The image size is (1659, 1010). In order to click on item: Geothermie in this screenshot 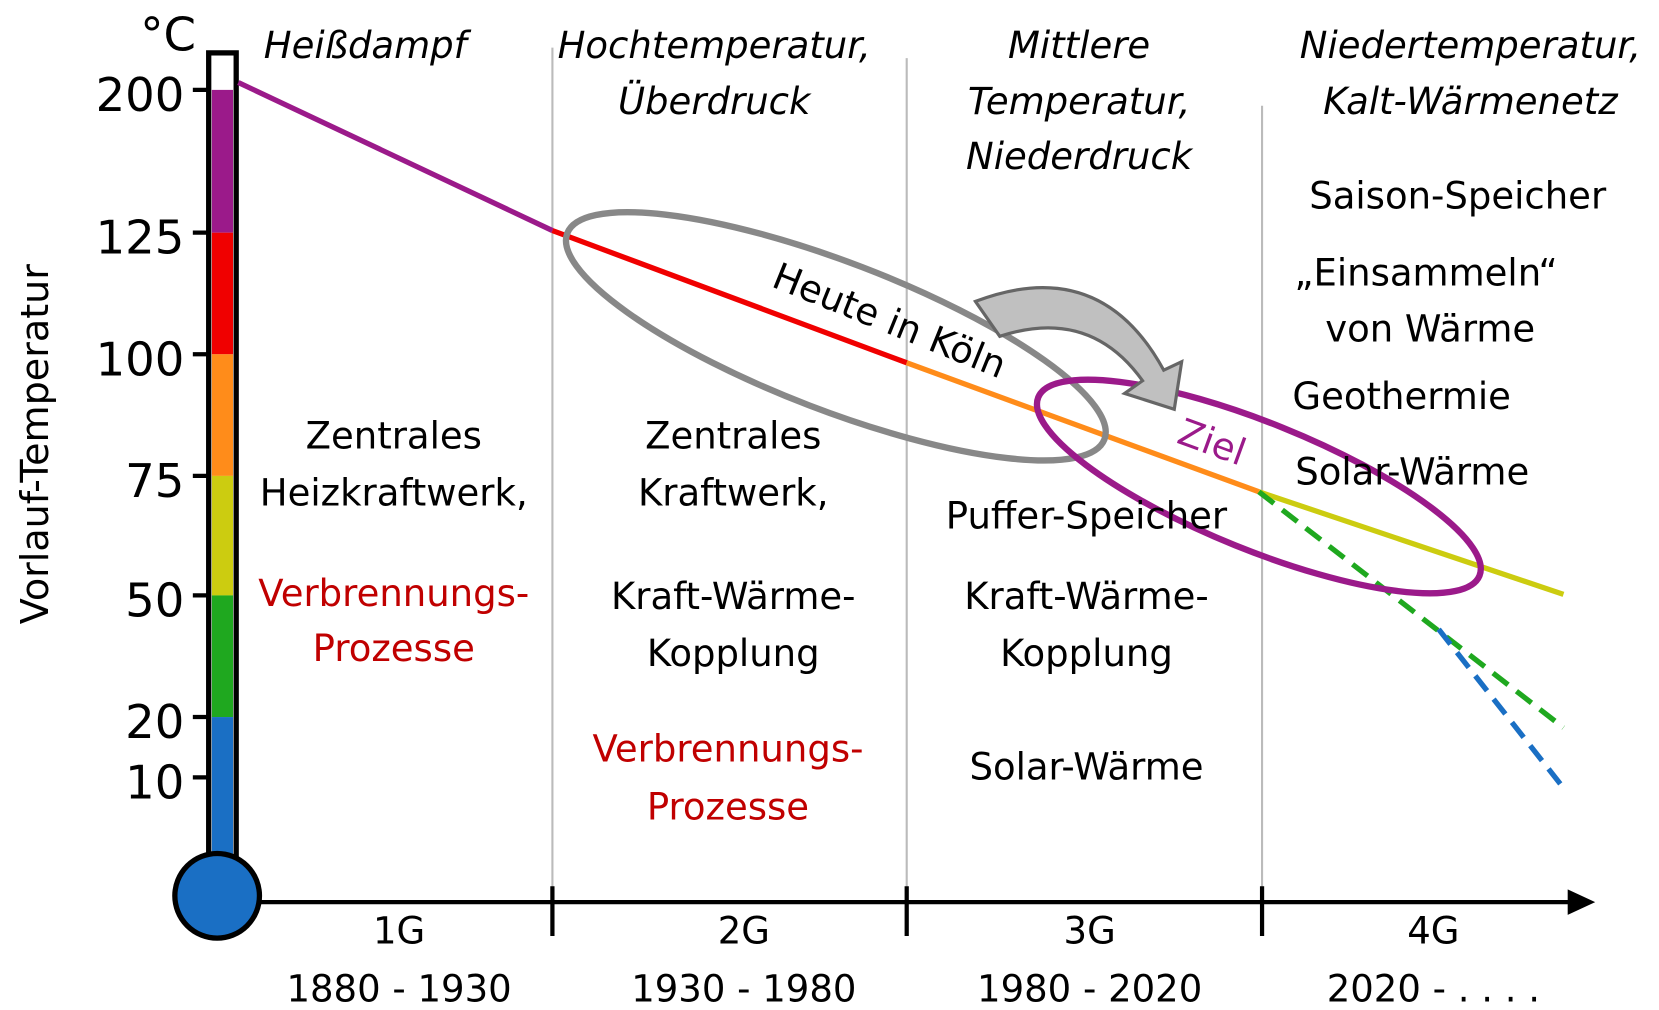, I will do `click(1401, 396)`.